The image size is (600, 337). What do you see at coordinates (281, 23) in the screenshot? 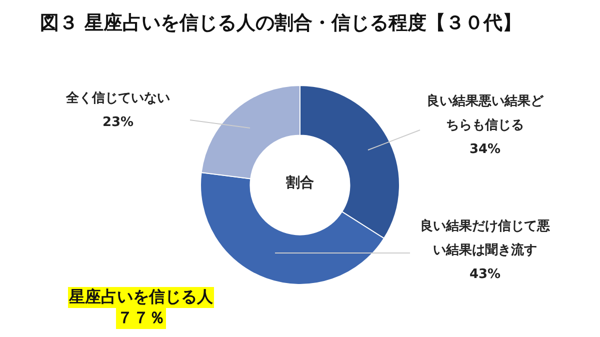
I see `chart-title: 図３ 星座占いを信じる人の割合・信じる程度【３０代】` at bounding box center [281, 23].